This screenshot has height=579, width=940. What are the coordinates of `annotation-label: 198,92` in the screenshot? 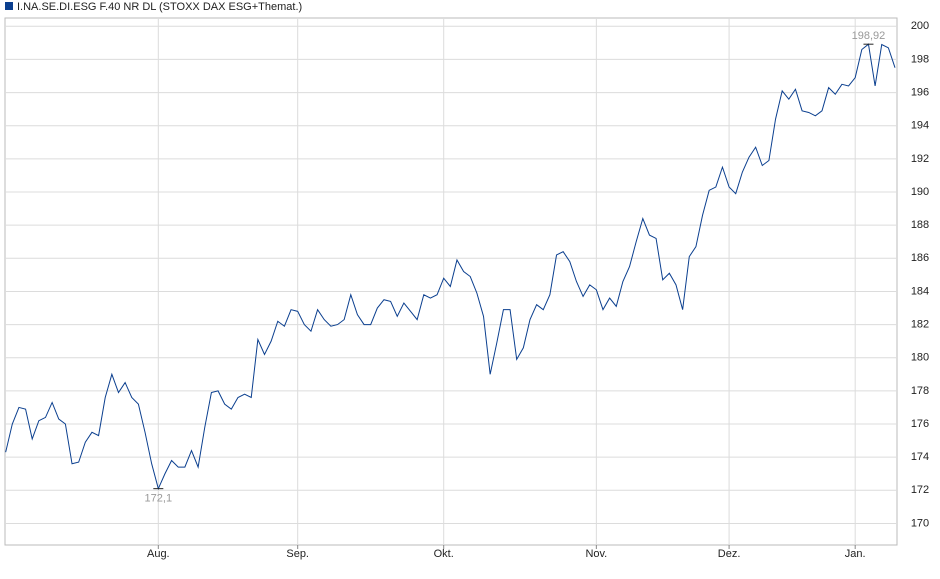 It's located at (869, 36).